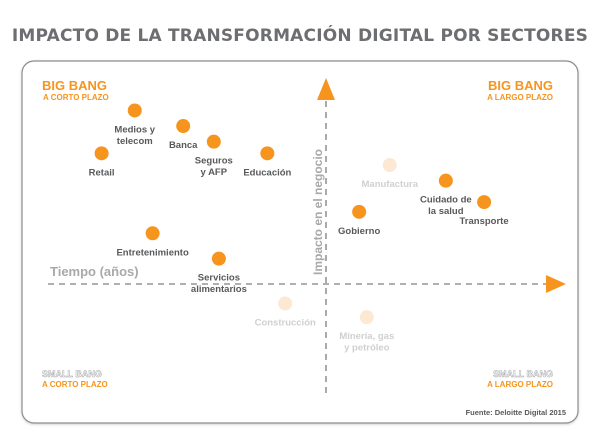  I want to click on point-manufactura: Manufactura, so click(390, 174).